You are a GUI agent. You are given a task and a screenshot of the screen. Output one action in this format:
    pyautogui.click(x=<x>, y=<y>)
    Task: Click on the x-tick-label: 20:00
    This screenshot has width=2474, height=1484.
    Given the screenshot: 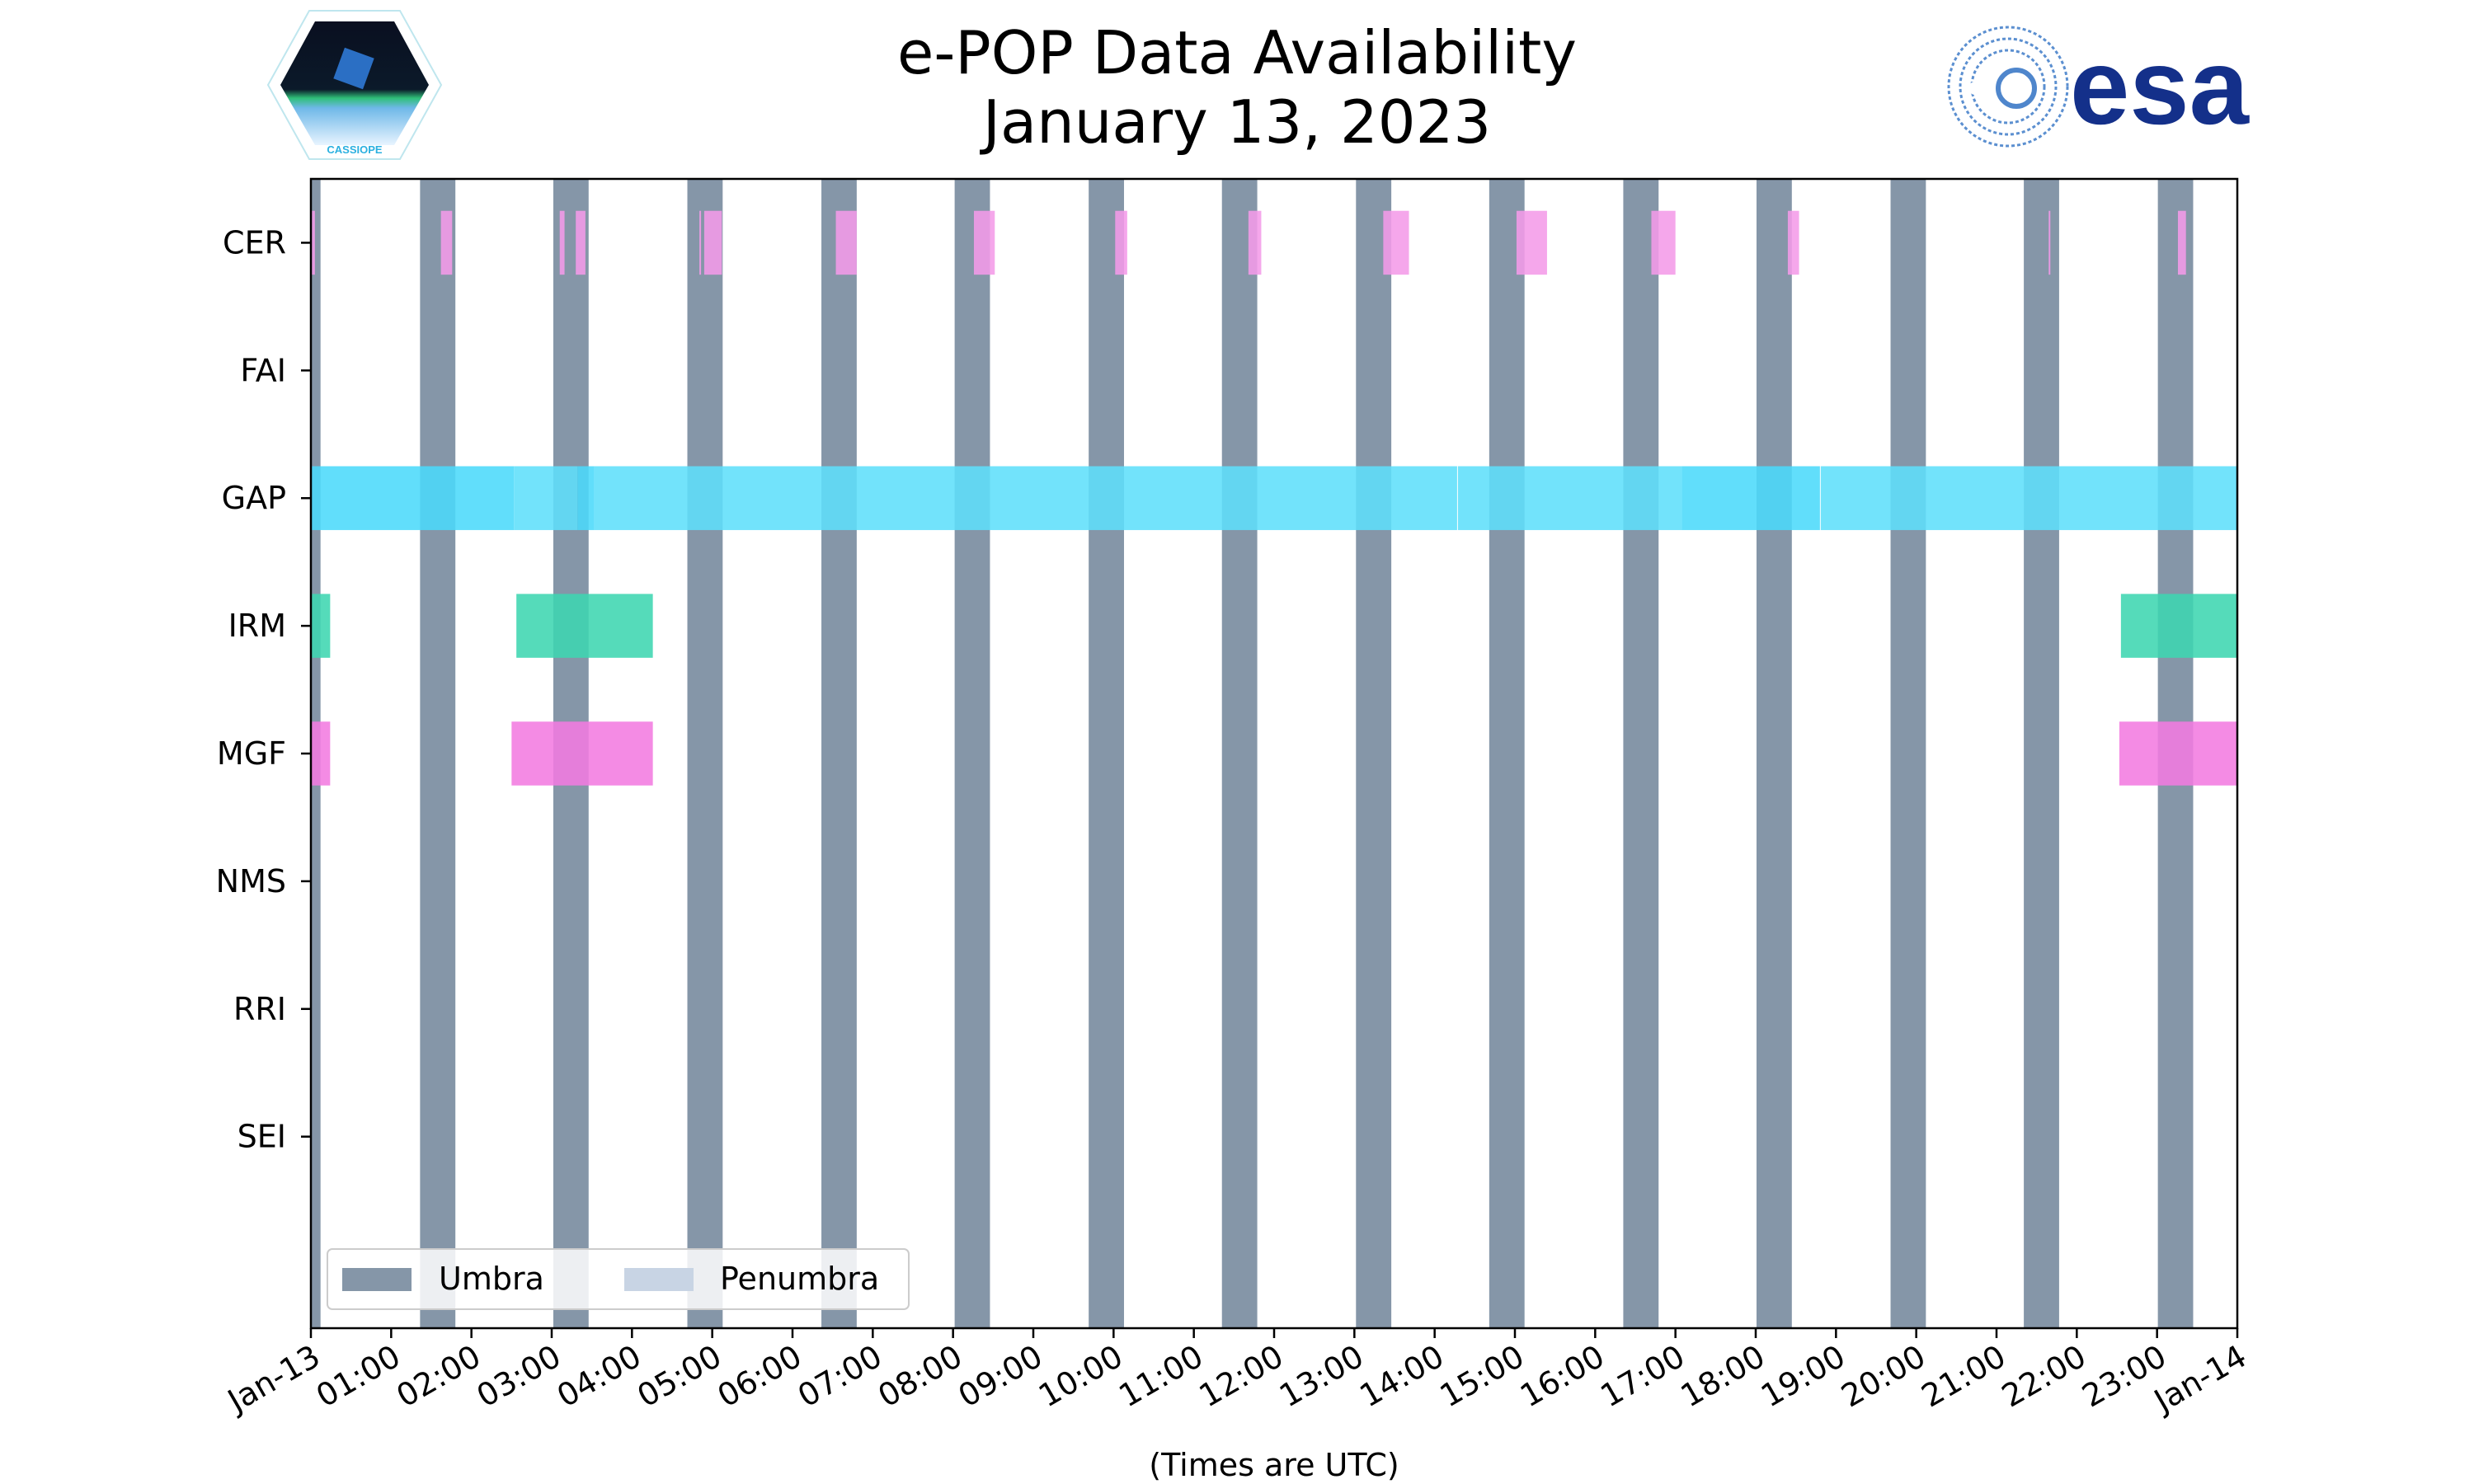 What is the action you would take?
    pyautogui.click(x=1883, y=1376)
    